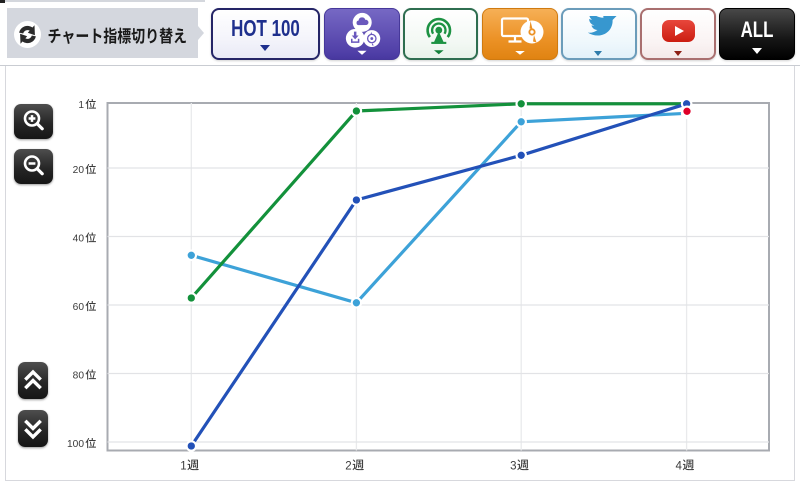  I want to click on svg-text: 100, so click(75, 444).